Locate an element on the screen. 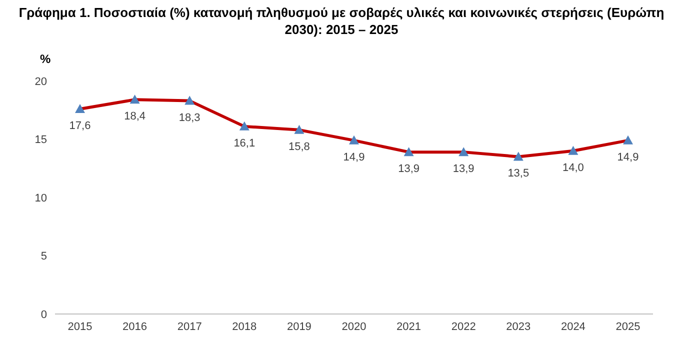 The height and width of the screenshot is (349, 683). data-label: 13,5 is located at coordinates (519, 174).